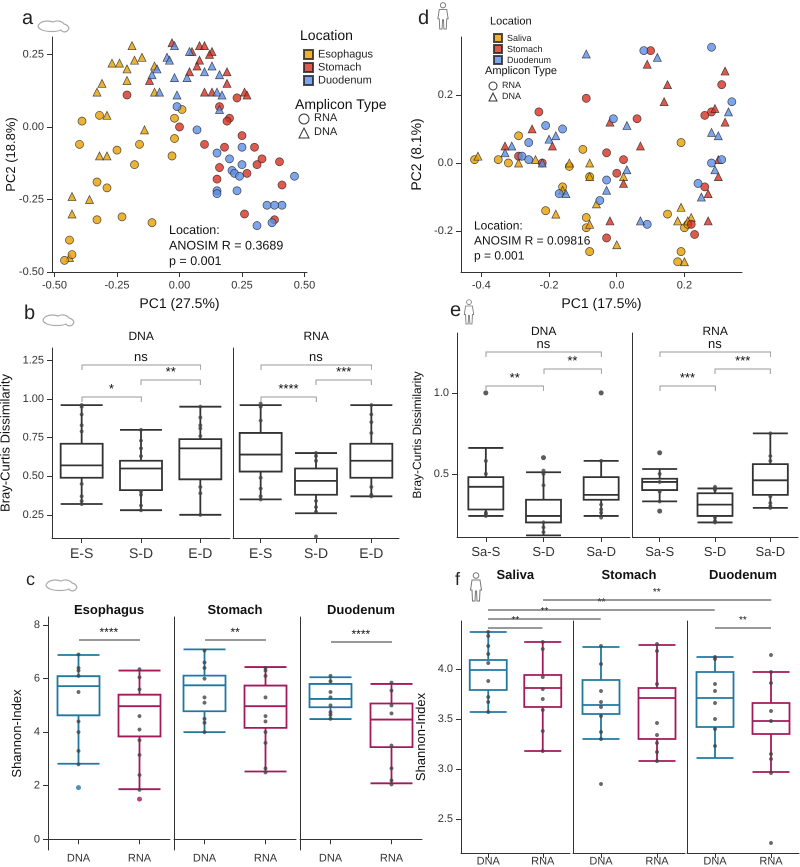 Image resolution: width=800 pixels, height=867 pixels. Describe the element at coordinates (326, 132) in the screenshot. I see `text: DNA` at that location.